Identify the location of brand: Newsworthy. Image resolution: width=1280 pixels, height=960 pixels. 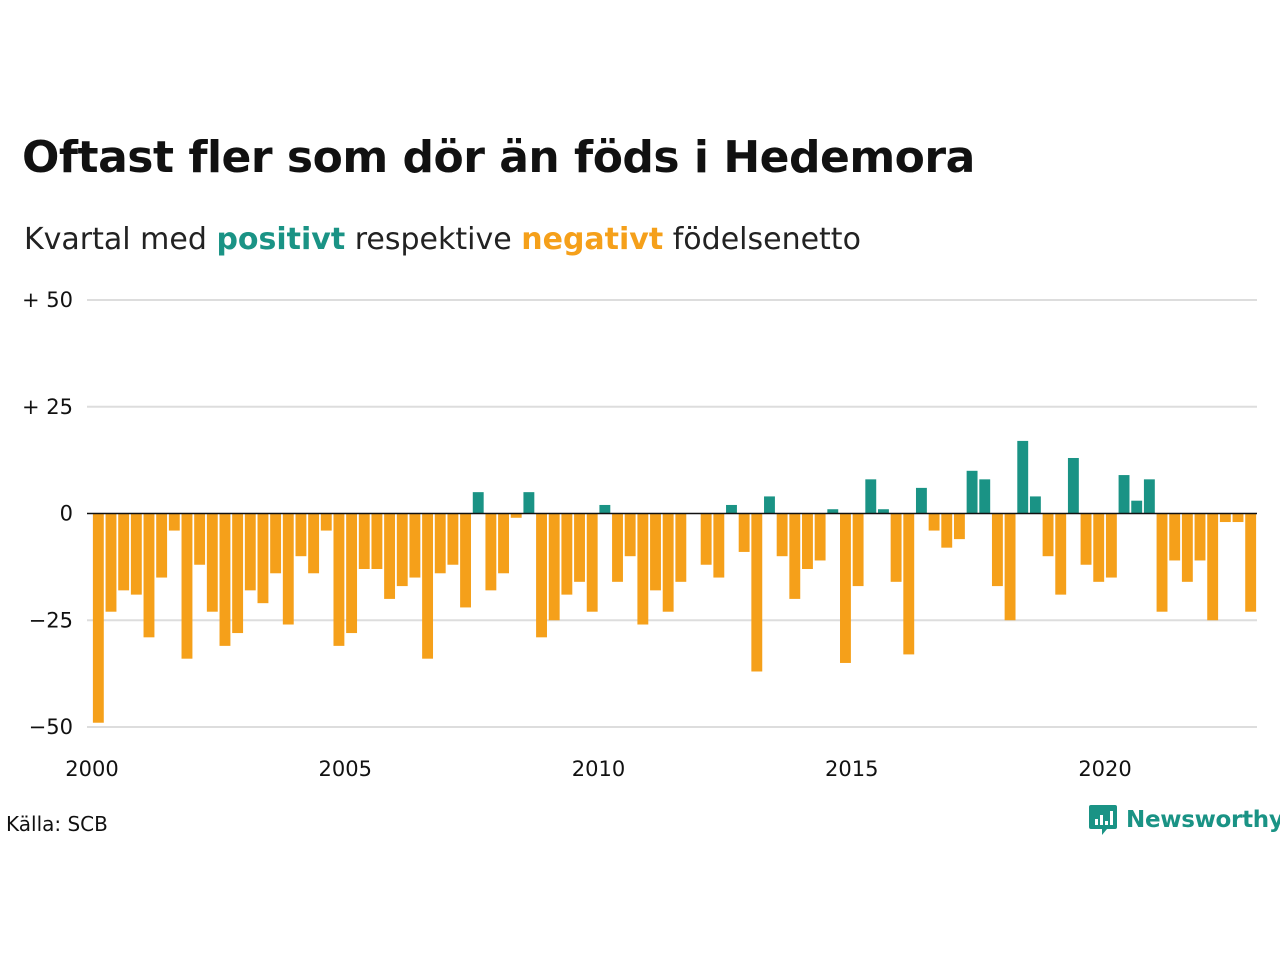
(1184, 820).